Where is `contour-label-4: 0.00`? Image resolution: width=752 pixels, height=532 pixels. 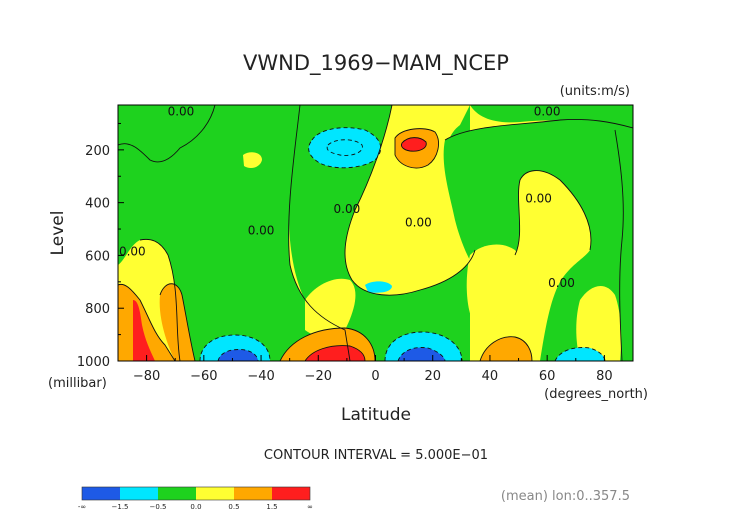 contour-label-4: 0.00 is located at coordinates (418, 222).